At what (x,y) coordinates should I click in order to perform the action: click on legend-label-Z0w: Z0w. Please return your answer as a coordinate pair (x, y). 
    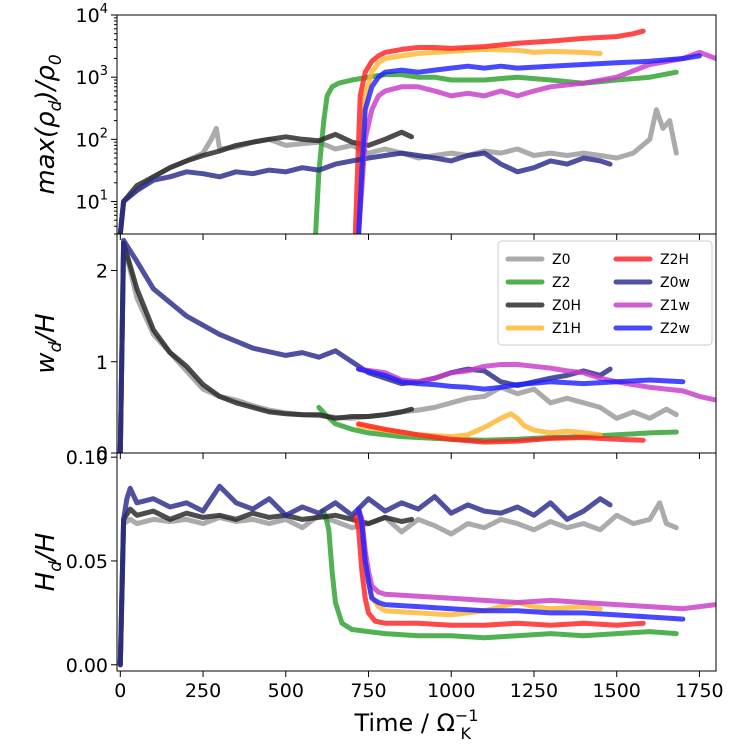
    Looking at the image, I should click on (675, 283).